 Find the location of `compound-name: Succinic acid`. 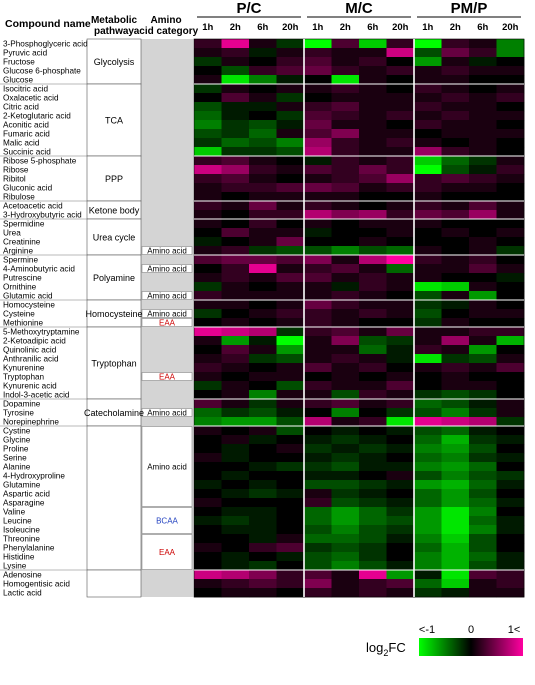

compound-name: Succinic acid is located at coordinates (27, 152).